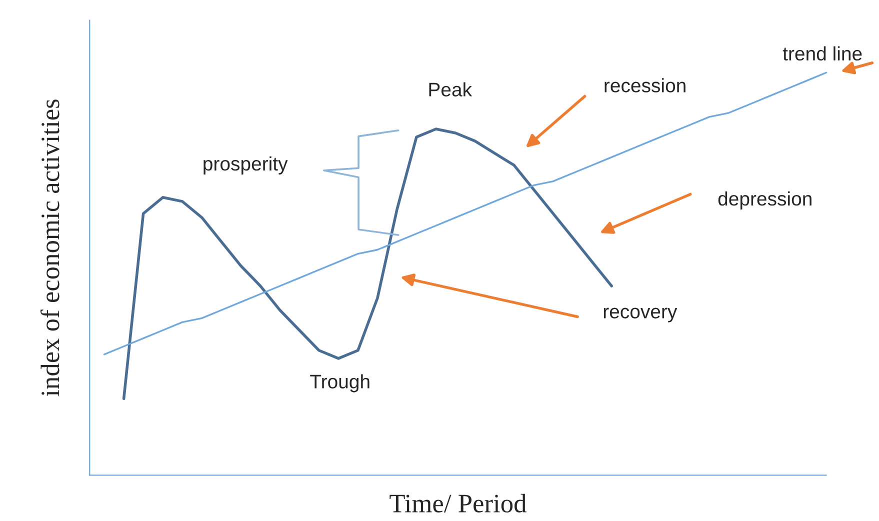 The height and width of the screenshot is (521, 879). What do you see at coordinates (641, 315) in the screenshot?
I see `annotation: recovery` at bounding box center [641, 315].